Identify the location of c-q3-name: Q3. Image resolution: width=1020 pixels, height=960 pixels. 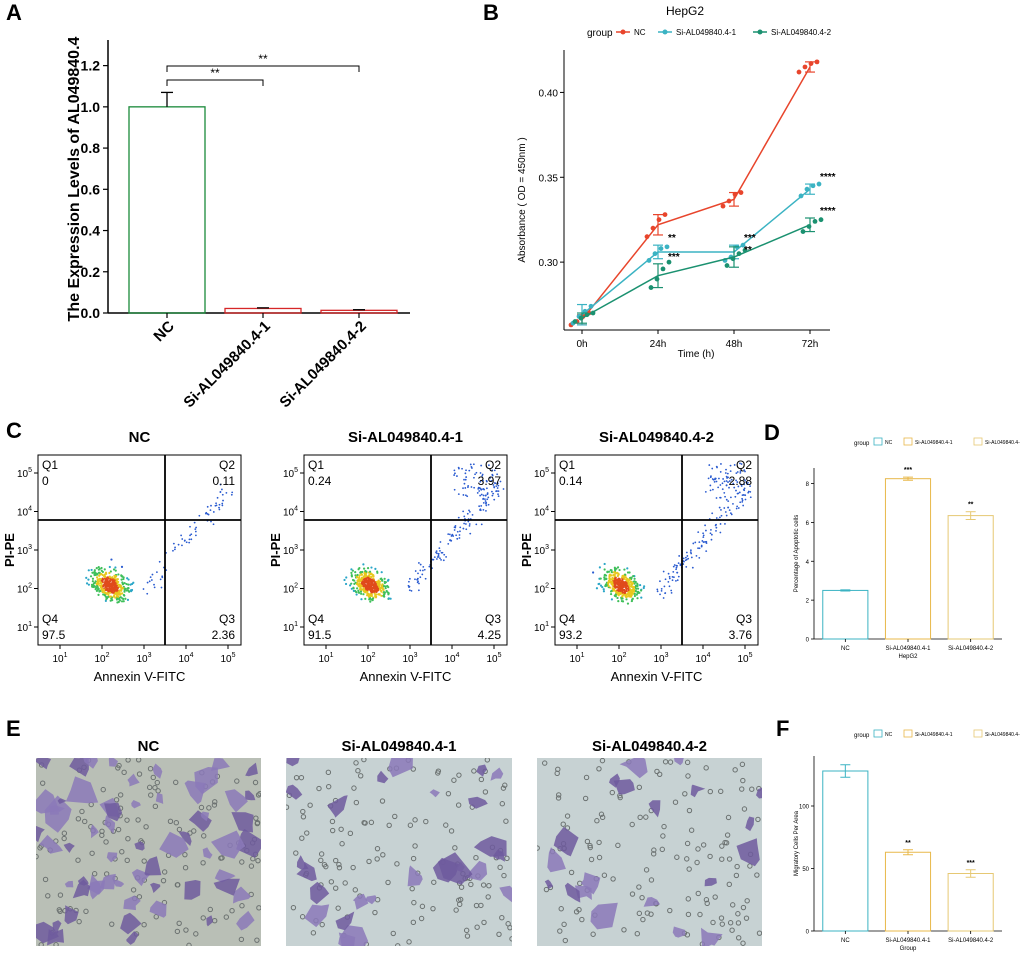
(744, 619).